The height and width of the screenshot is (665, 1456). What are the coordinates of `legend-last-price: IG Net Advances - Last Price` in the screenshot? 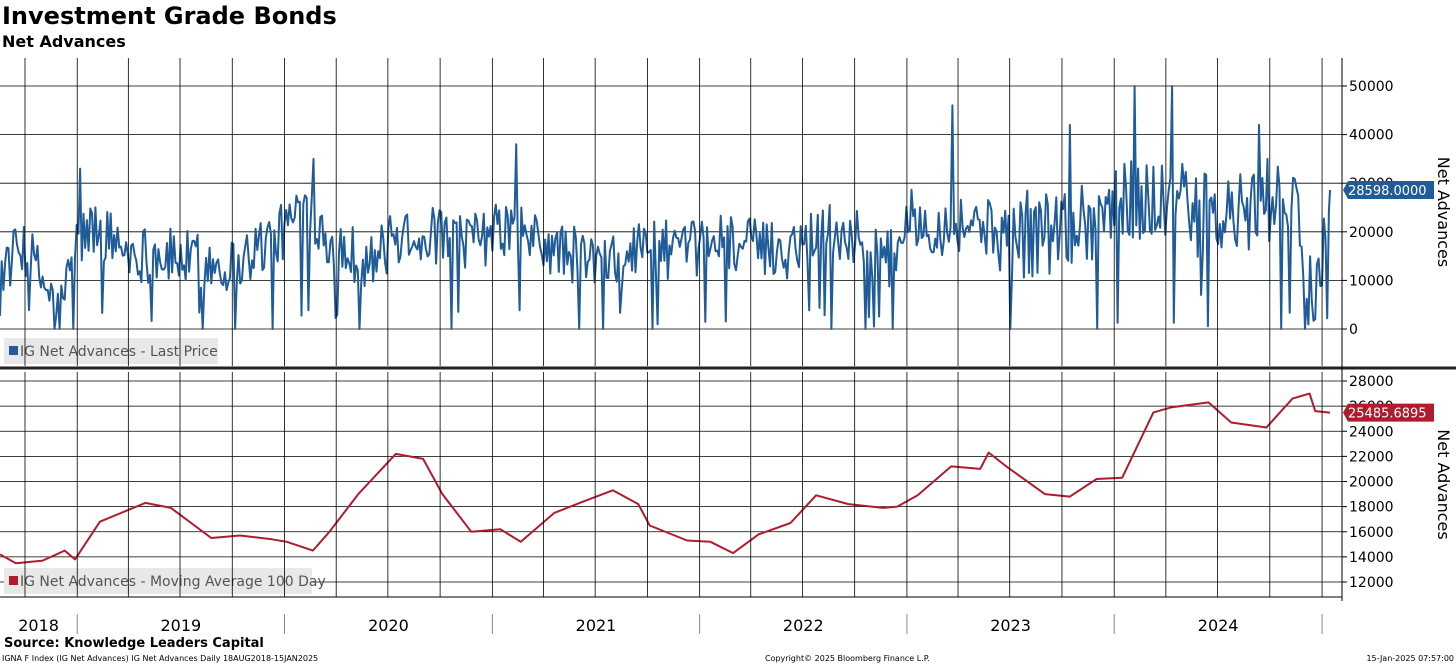 It's located at (119, 352).